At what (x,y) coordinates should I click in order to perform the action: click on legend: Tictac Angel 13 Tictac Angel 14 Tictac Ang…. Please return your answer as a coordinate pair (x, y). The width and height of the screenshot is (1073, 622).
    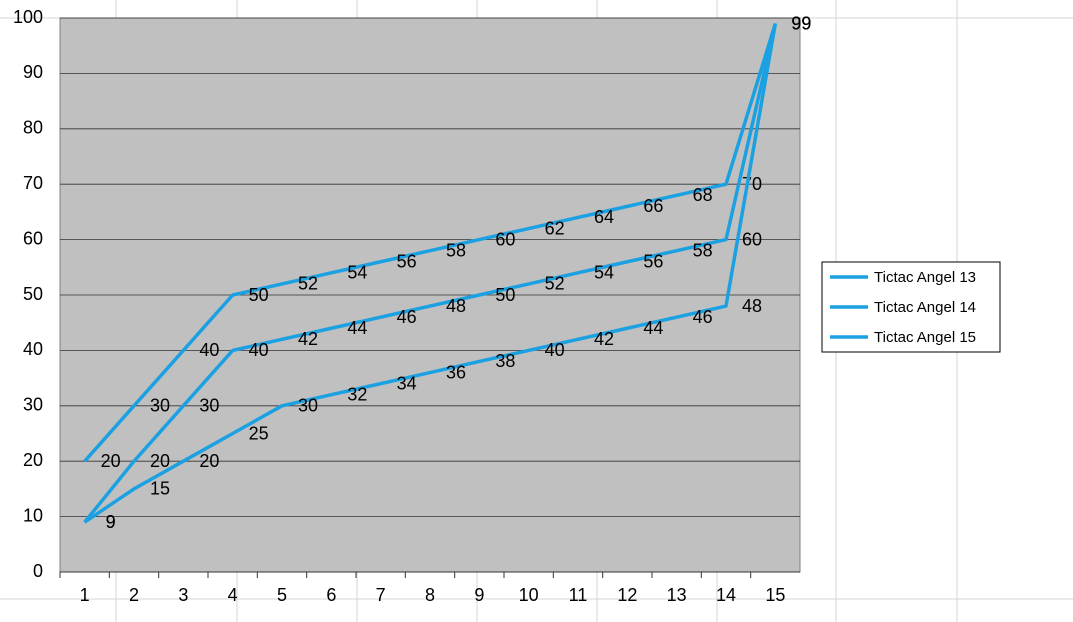
    Looking at the image, I should click on (911, 307).